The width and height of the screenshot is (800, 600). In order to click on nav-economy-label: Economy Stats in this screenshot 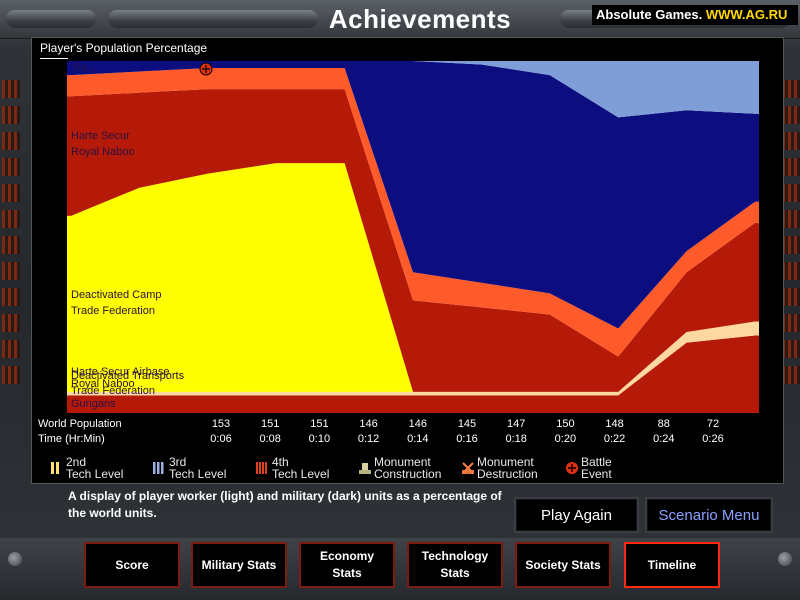, I will do `click(347, 565)`.